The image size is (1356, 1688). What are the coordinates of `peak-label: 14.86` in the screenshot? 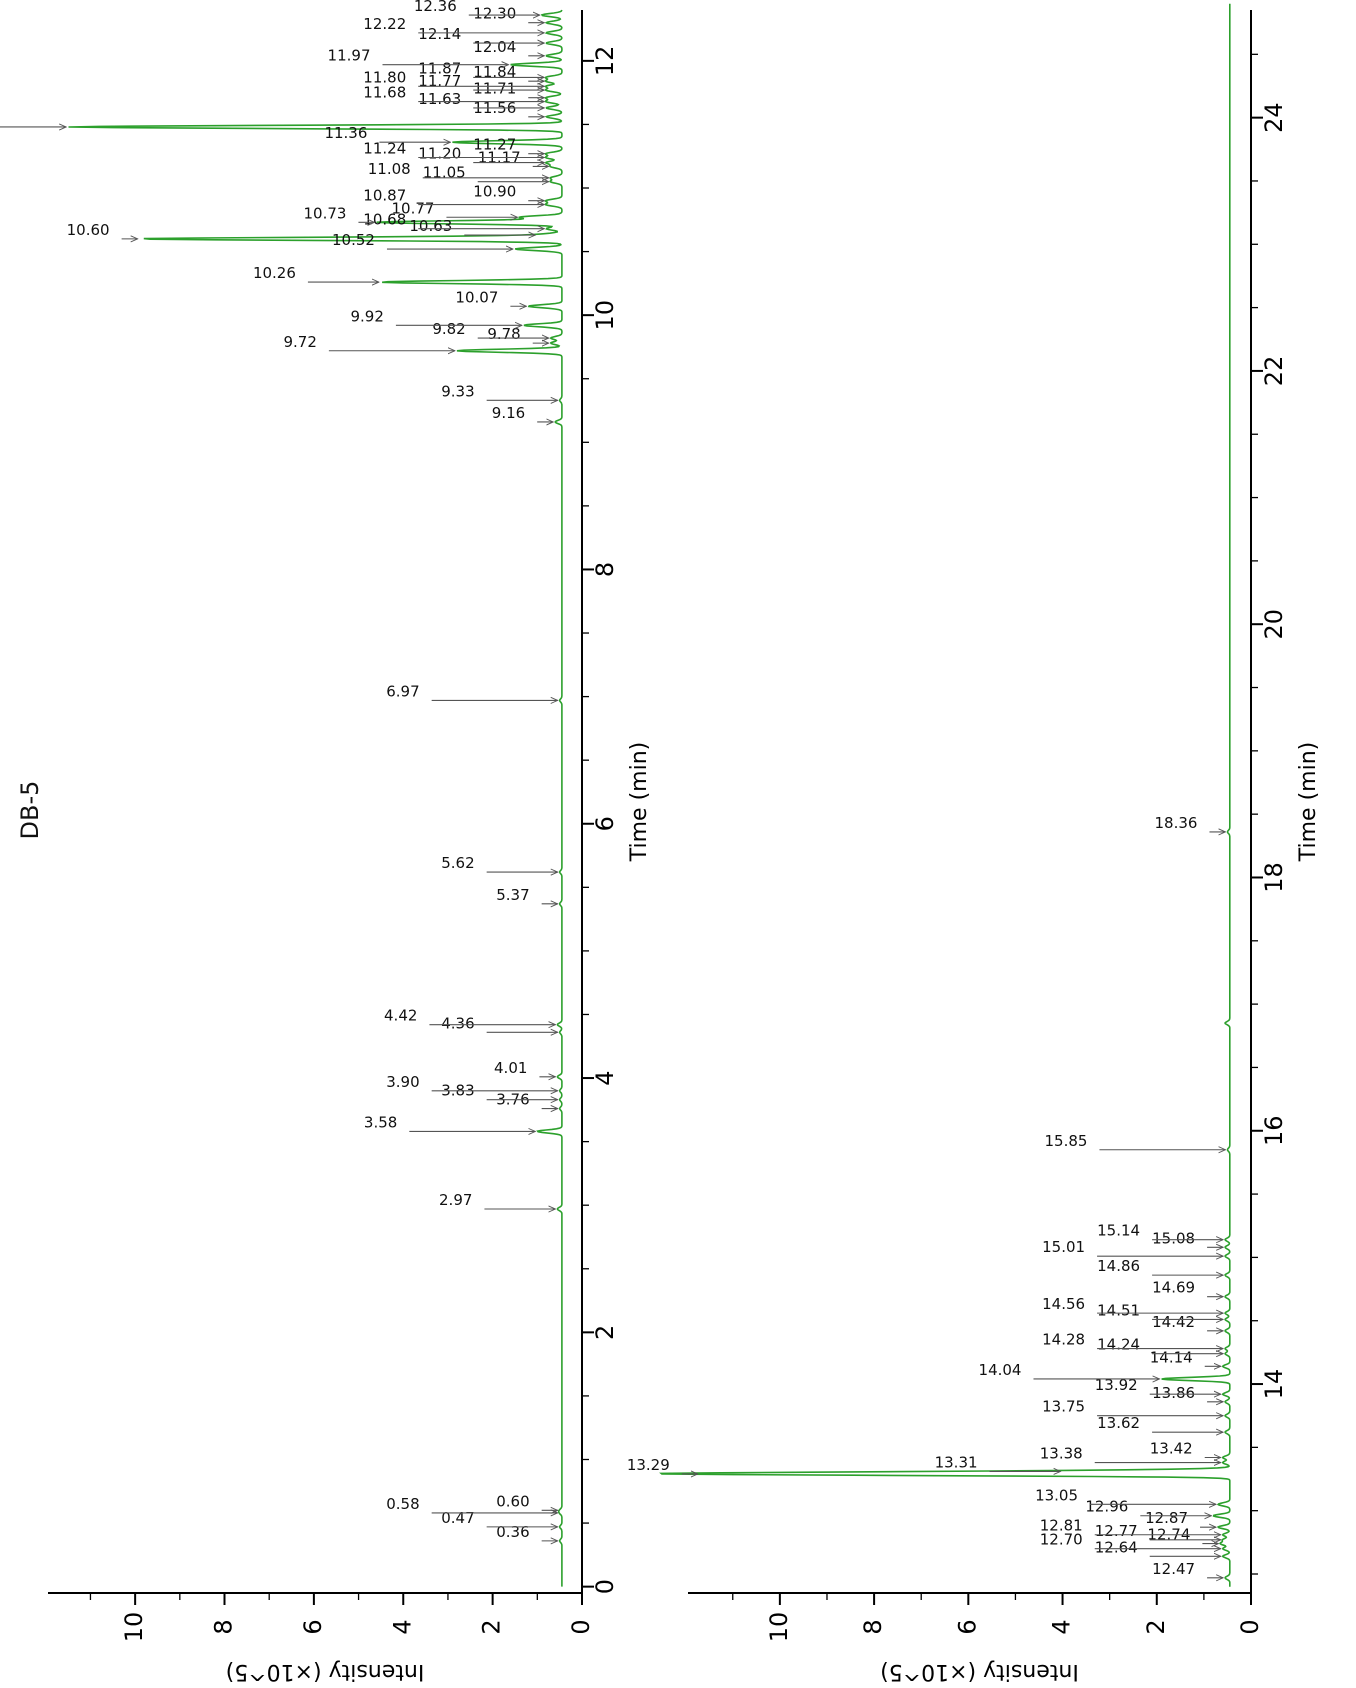 It's located at (1118, 1266).